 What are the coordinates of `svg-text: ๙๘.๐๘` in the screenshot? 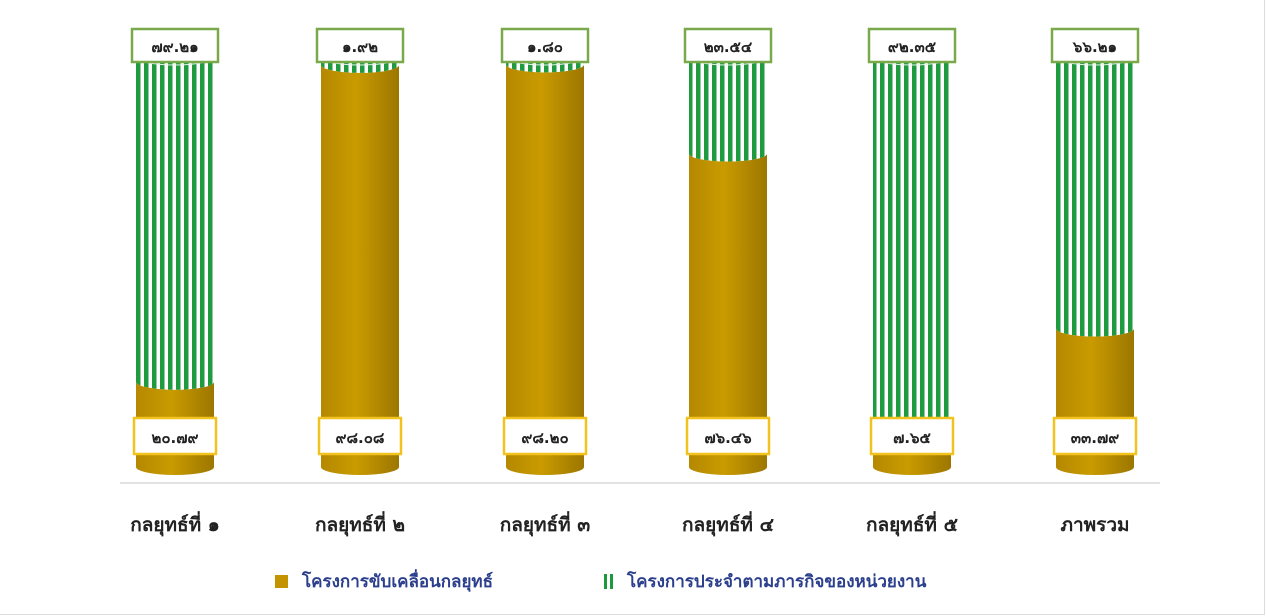 It's located at (360, 438).